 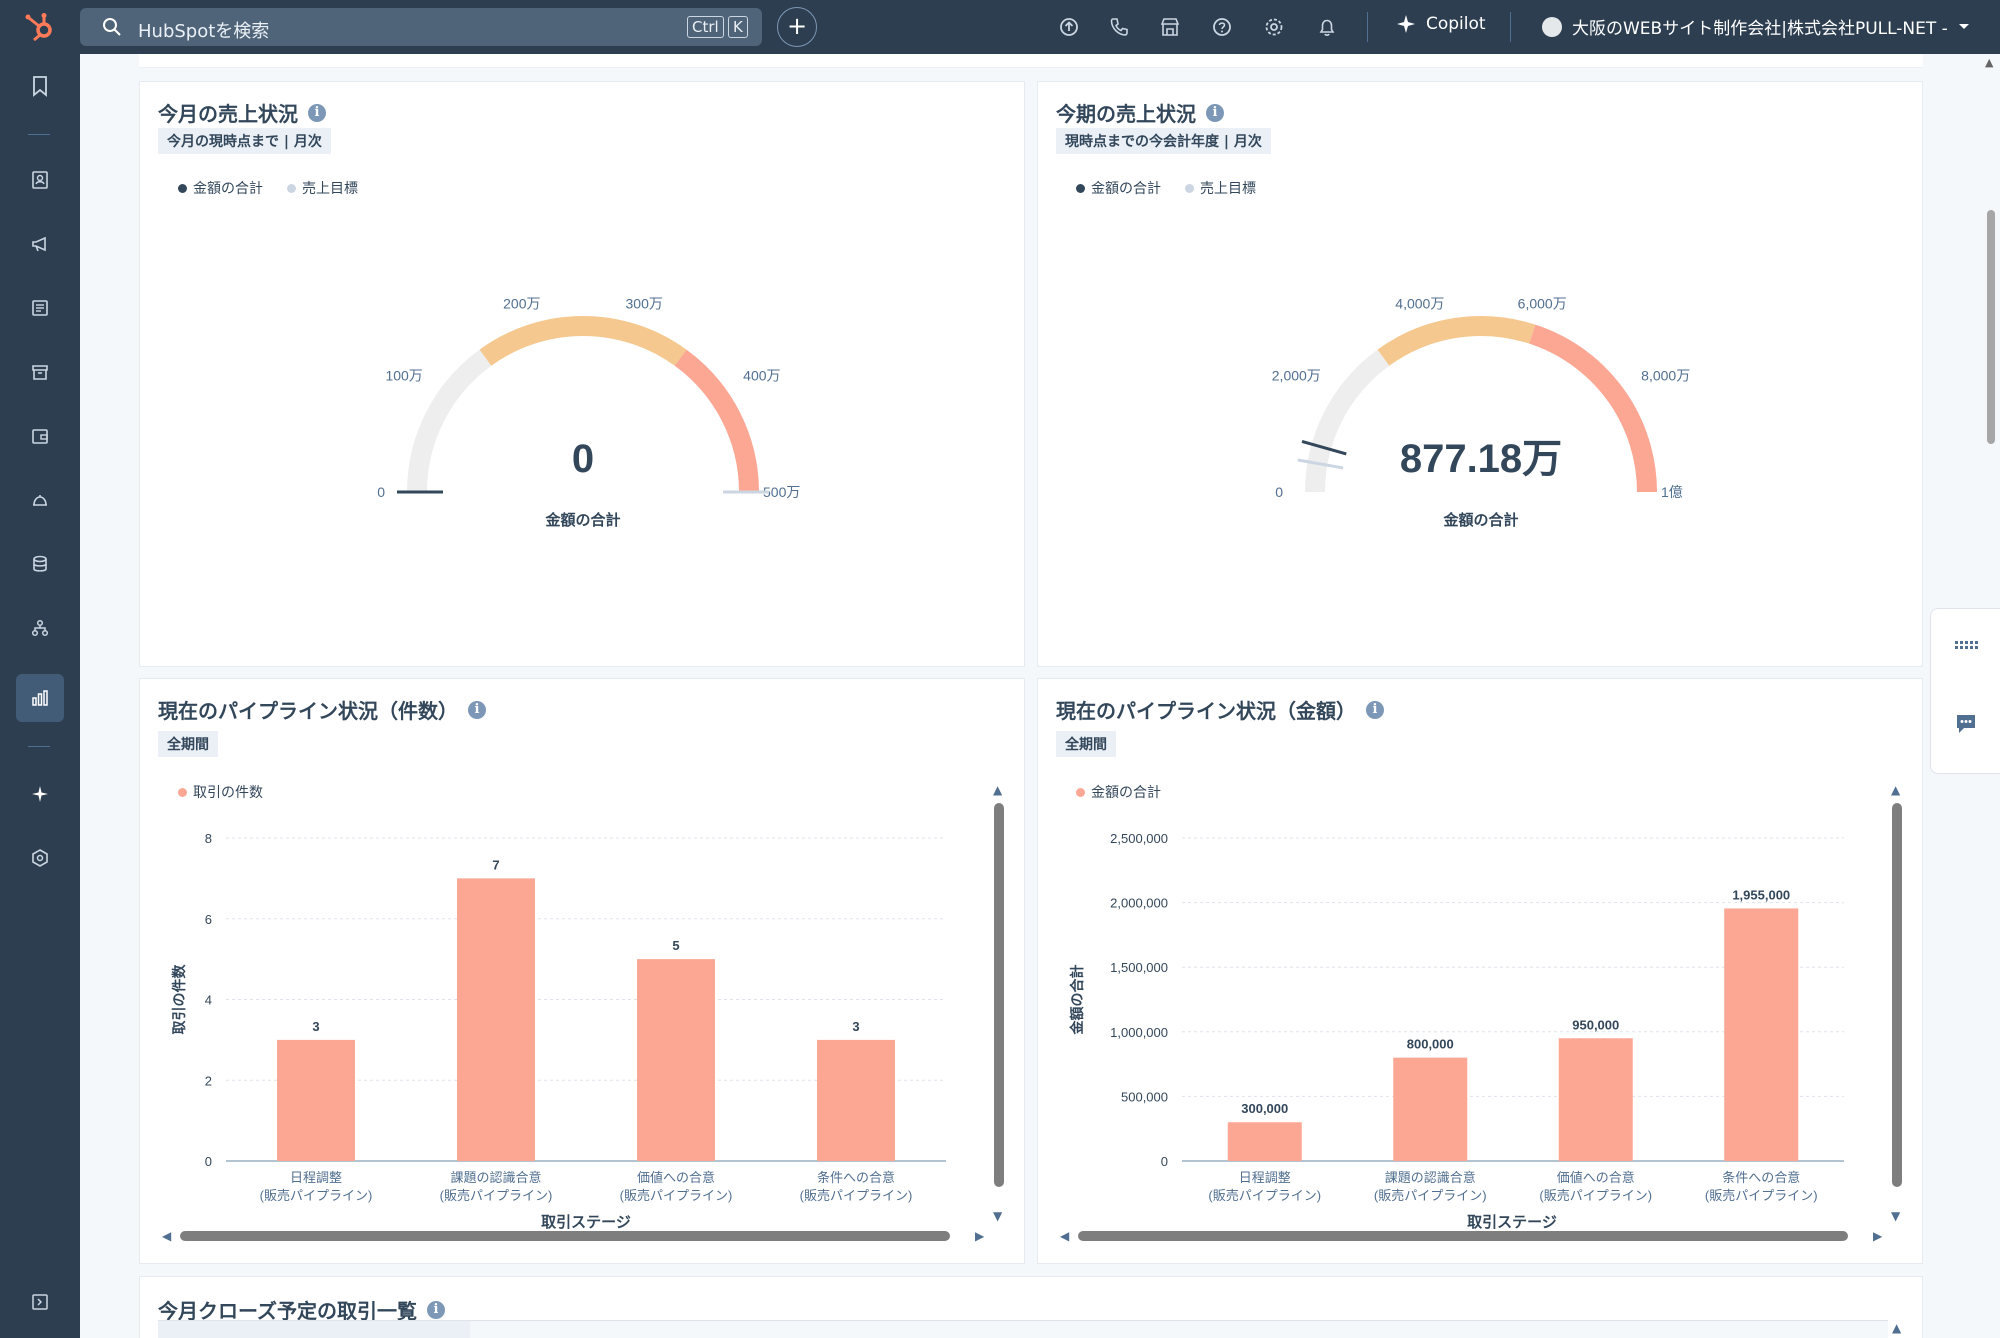 What do you see at coordinates (1023, 1329) in the screenshot?
I see `table-header-row` at bounding box center [1023, 1329].